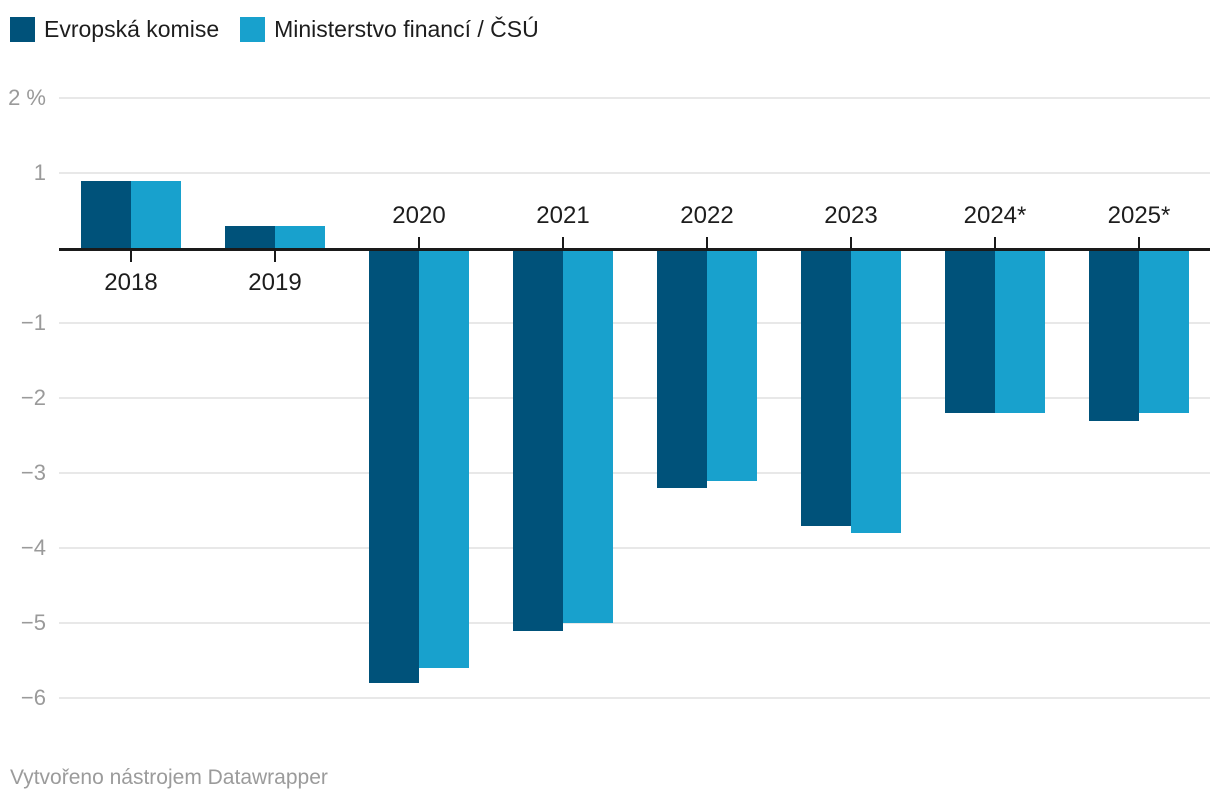 Image resolution: width=1220 pixels, height=806 pixels. What do you see at coordinates (33, 547) in the screenshot?
I see `y-axis-tick-label: −4` at bounding box center [33, 547].